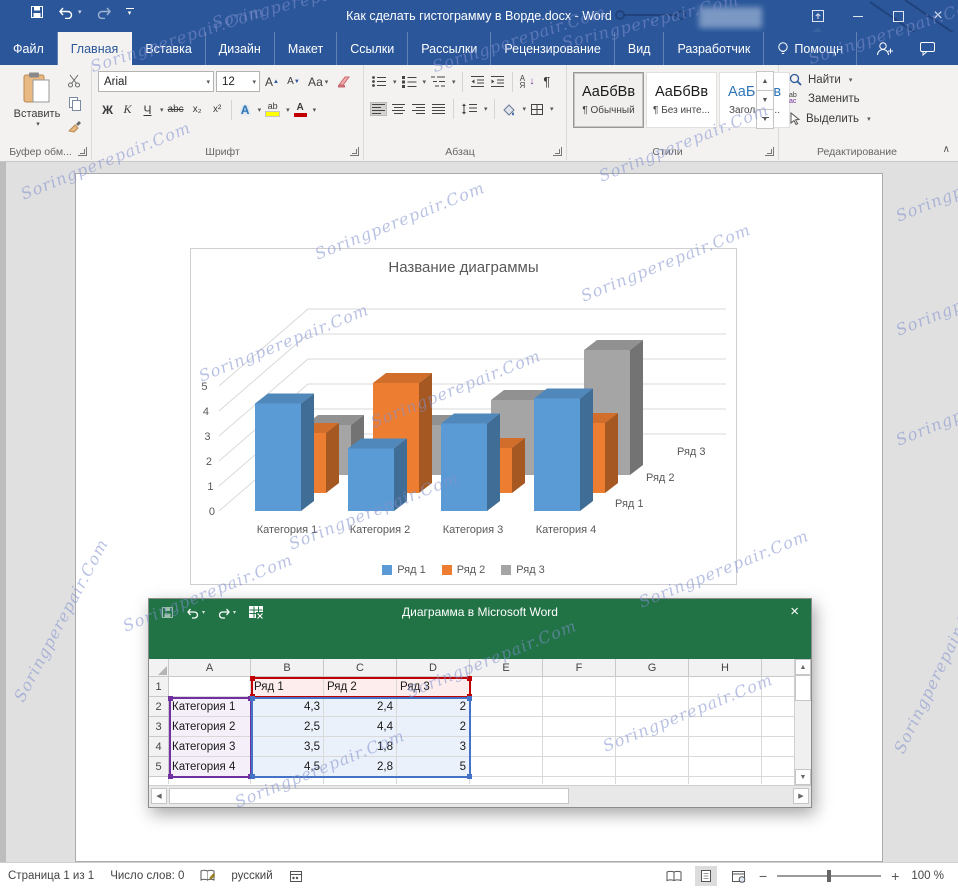 The width and height of the screenshot is (958, 889). What do you see at coordinates (579, 747) in the screenshot?
I see `cell-F4` at bounding box center [579, 747].